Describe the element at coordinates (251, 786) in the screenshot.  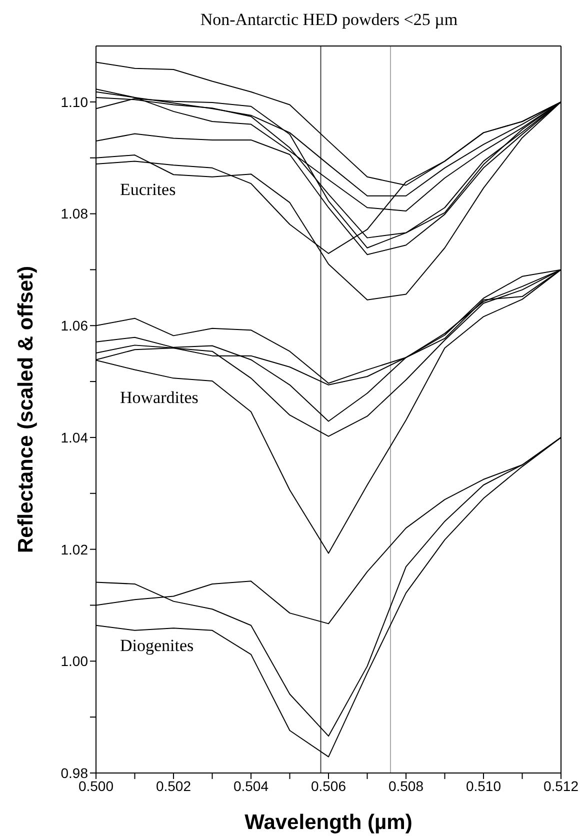
I see `x-tick-label: 0.504` at that location.